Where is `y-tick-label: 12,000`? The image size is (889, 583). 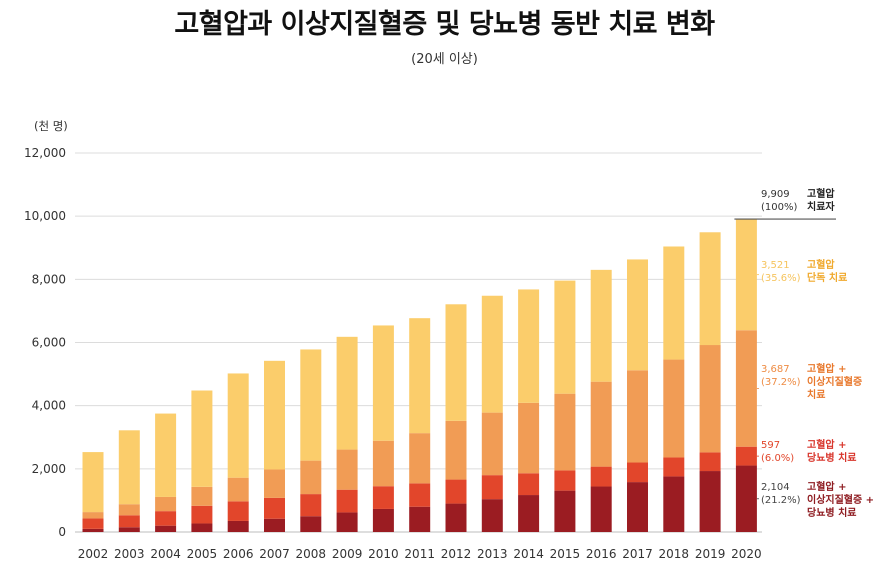 y-tick-label: 12,000 is located at coordinates (45, 153).